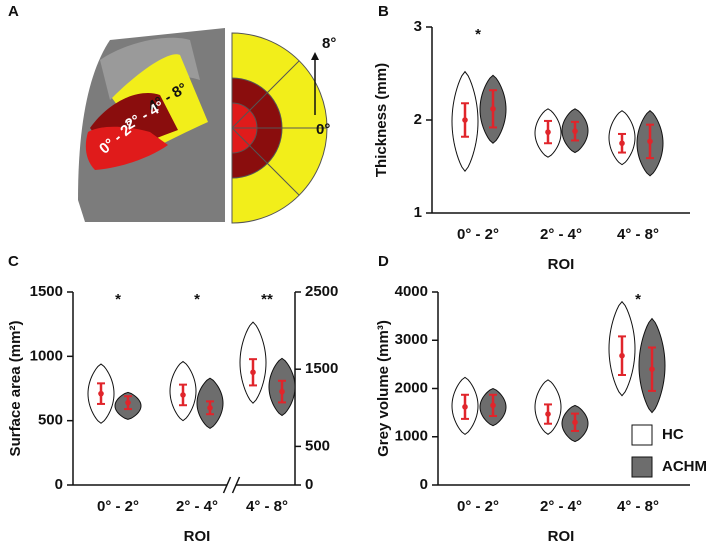 The image size is (713, 541). Describe the element at coordinates (418, 119) in the screenshot. I see `y-tick-label: 2` at that location.